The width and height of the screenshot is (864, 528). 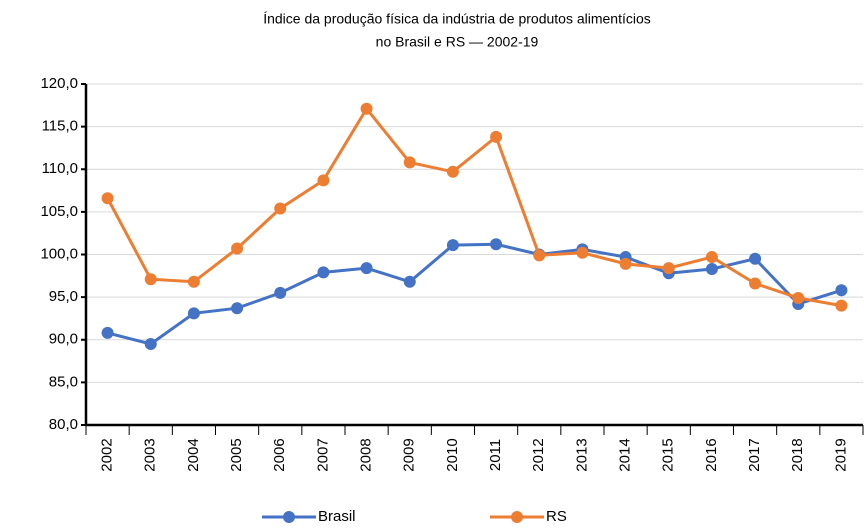 I want to click on y-tick-label: 100,0, so click(x=59, y=253).